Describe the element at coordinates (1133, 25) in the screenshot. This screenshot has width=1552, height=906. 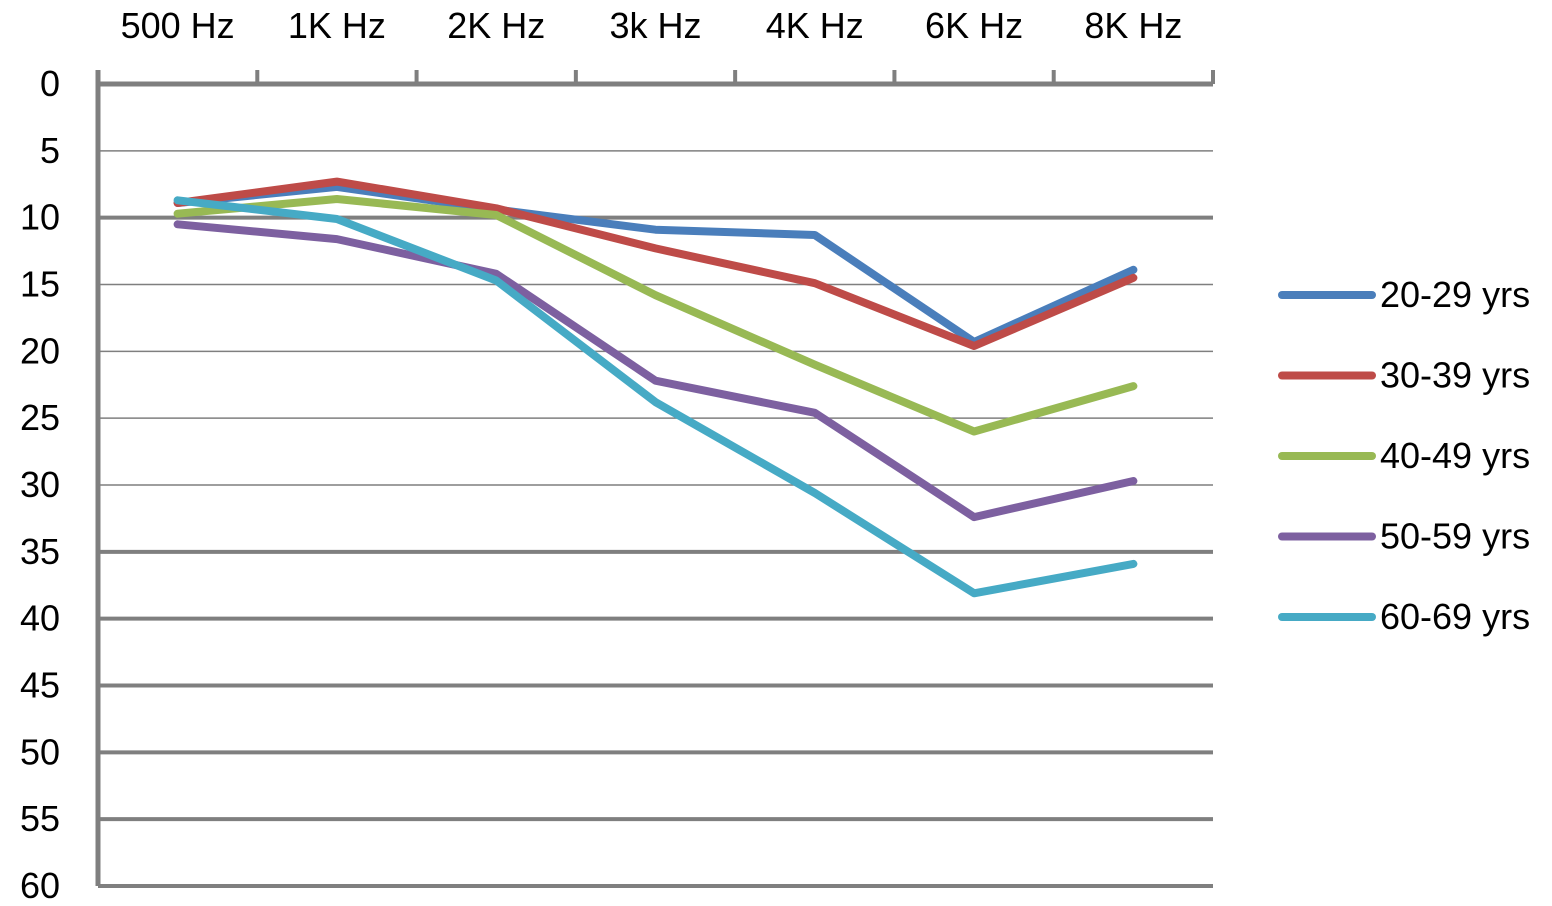
I see `x-tick-label: 8K Hz` at that location.